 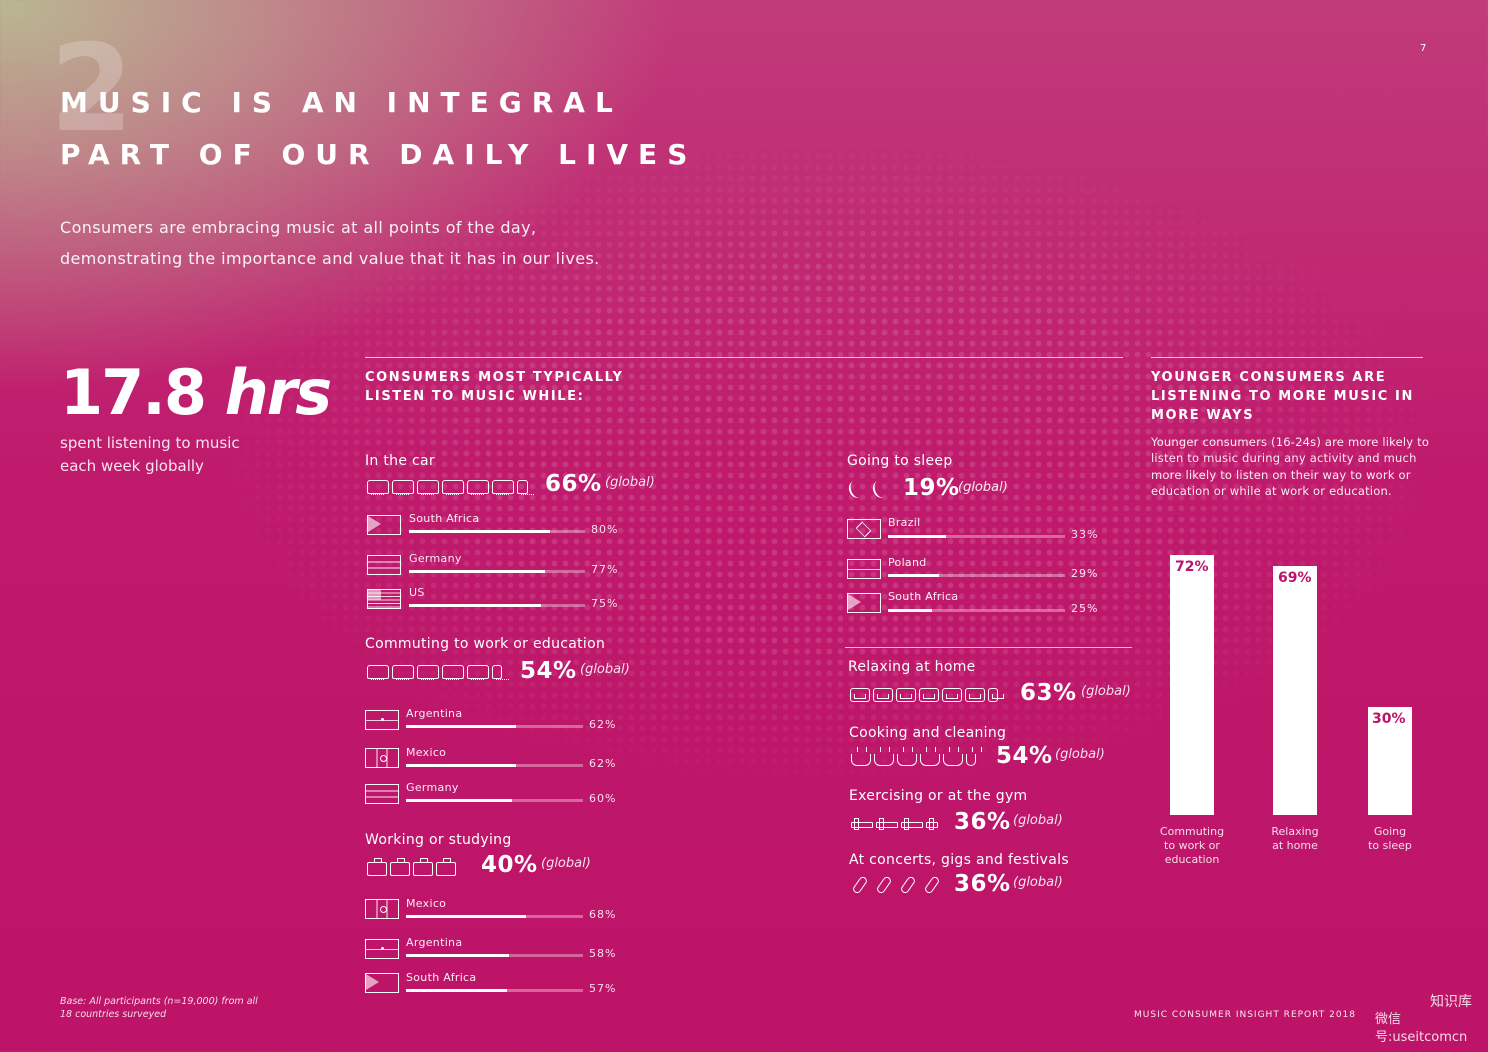 What do you see at coordinates (1085, 573) in the screenshot?
I see `country-pct: 29%` at bounding box center [1085, 573].